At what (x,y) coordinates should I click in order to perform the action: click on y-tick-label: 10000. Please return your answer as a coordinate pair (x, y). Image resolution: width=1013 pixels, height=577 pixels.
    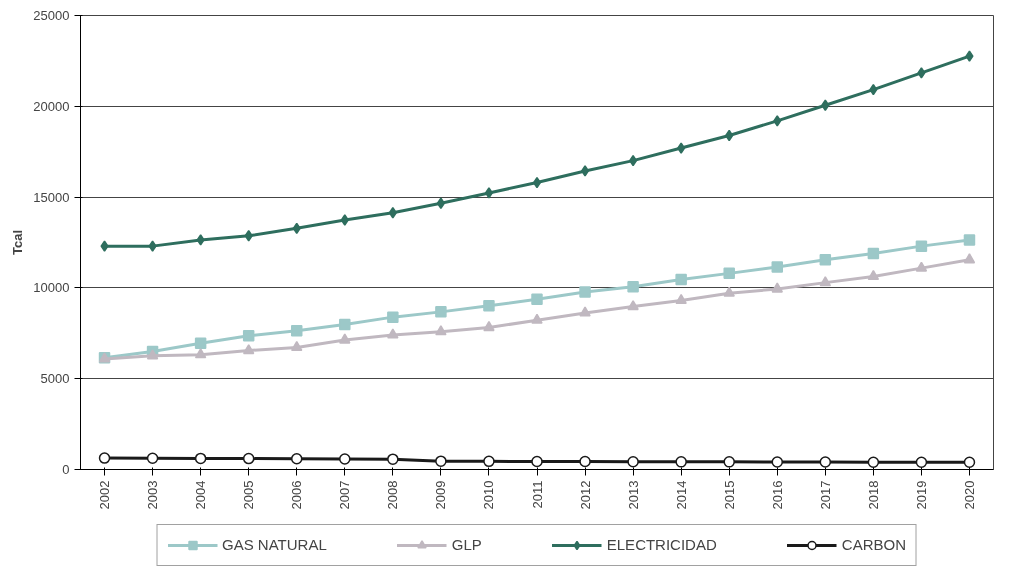
    Looking at the image, I should click on (51, 288).